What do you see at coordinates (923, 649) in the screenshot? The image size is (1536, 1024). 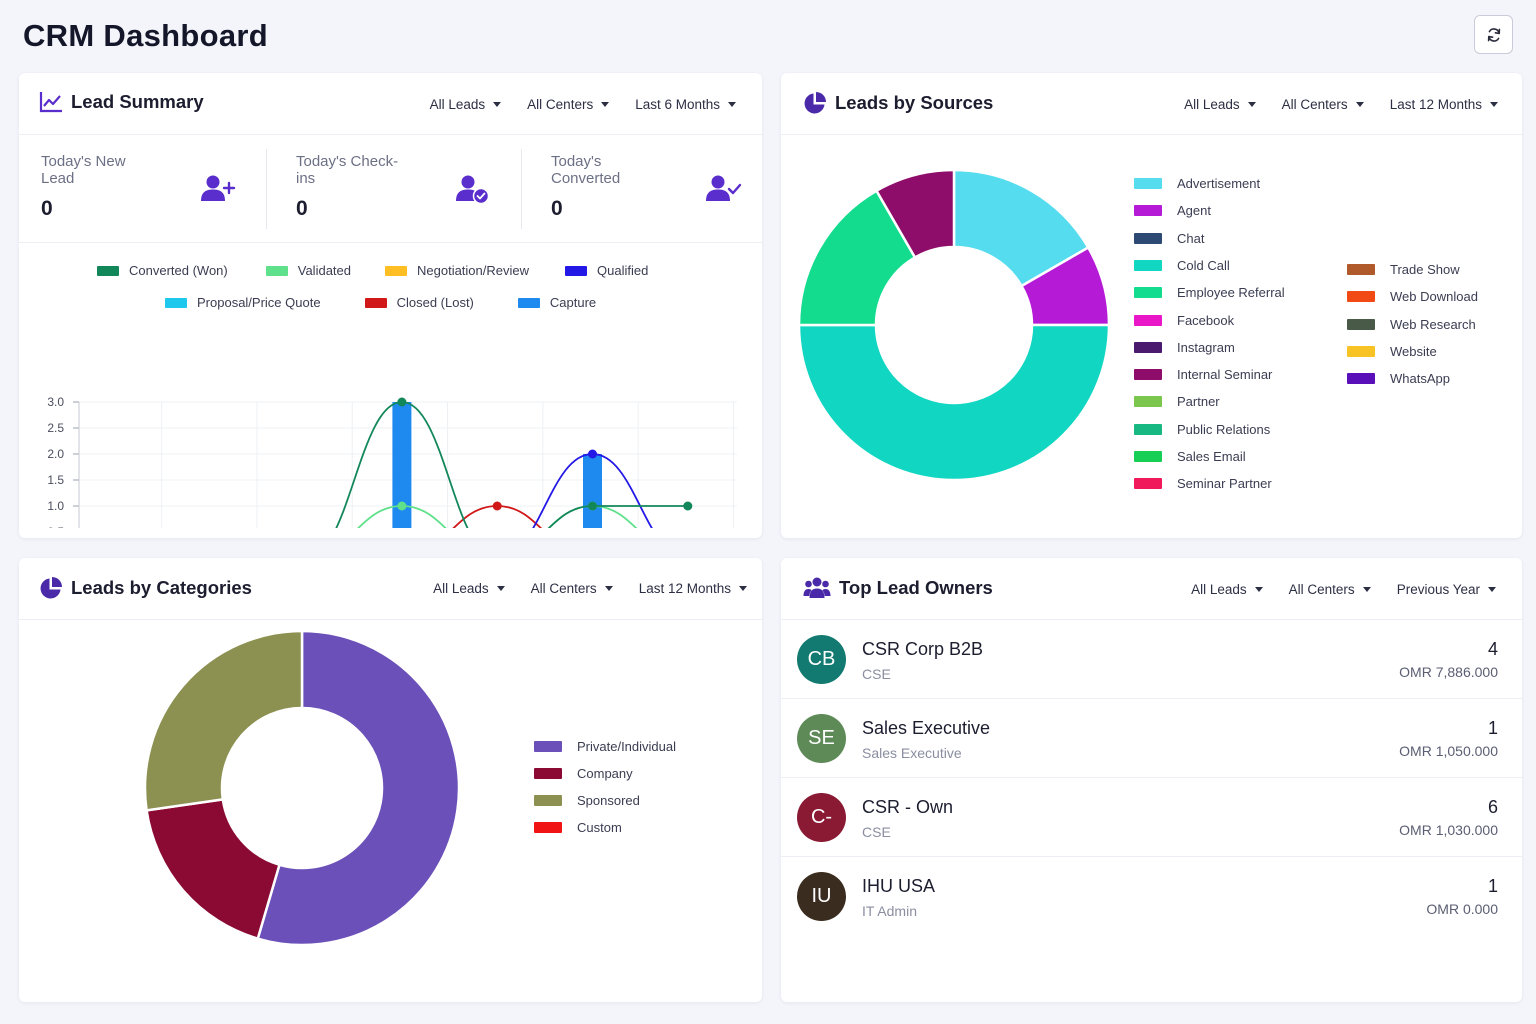 I see `owner-name: CSR Corp B2B` at bounding box center [923, 649].